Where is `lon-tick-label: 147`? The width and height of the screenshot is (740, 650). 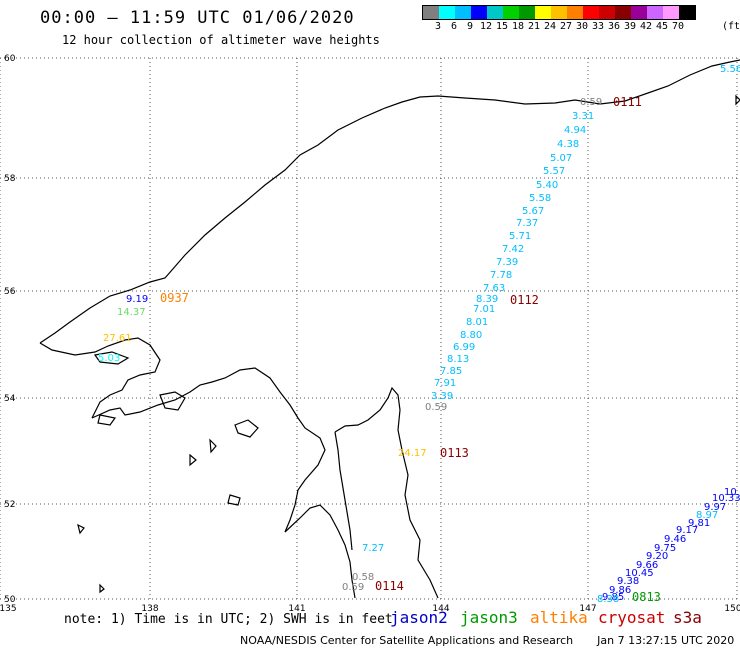 lon-tick-label: 147 is located at coordinates (587, 609).